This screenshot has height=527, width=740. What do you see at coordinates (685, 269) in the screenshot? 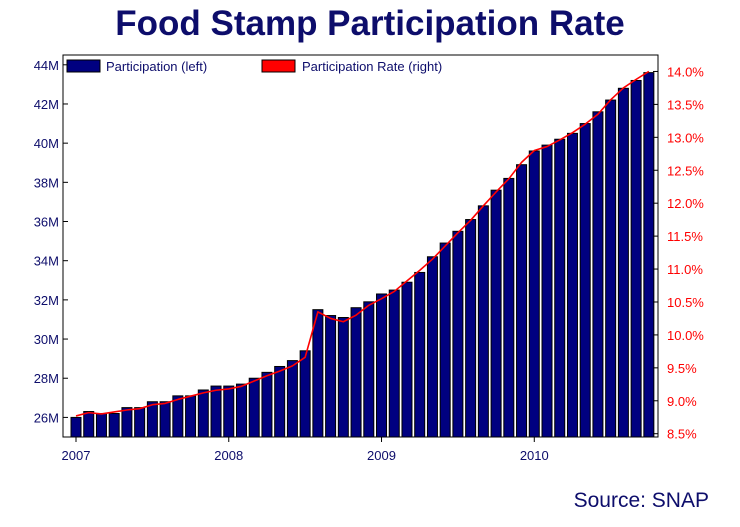
I see `right-tick-label: 11.0%` at bounding box center [685, 269].